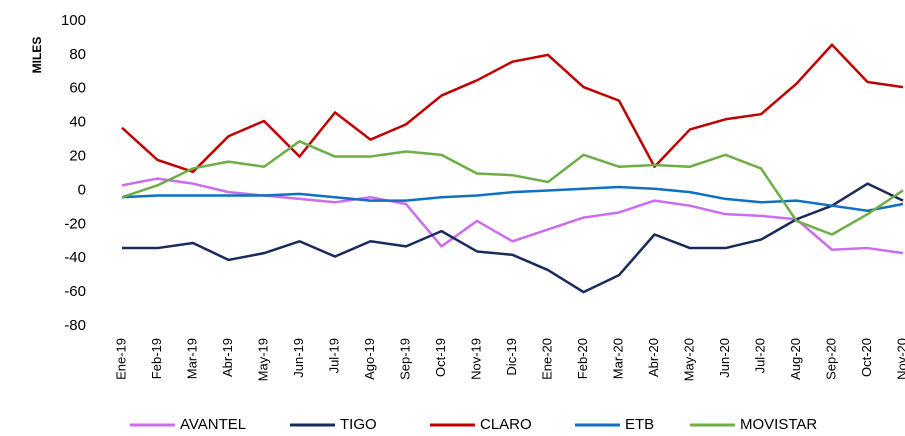 The height and width of the screenshot is (436, 905). What do you see at coordinates (404, 359) in the screenshot?
I see `x-tick-label: Sep-19` at bounding box center [404, 359].